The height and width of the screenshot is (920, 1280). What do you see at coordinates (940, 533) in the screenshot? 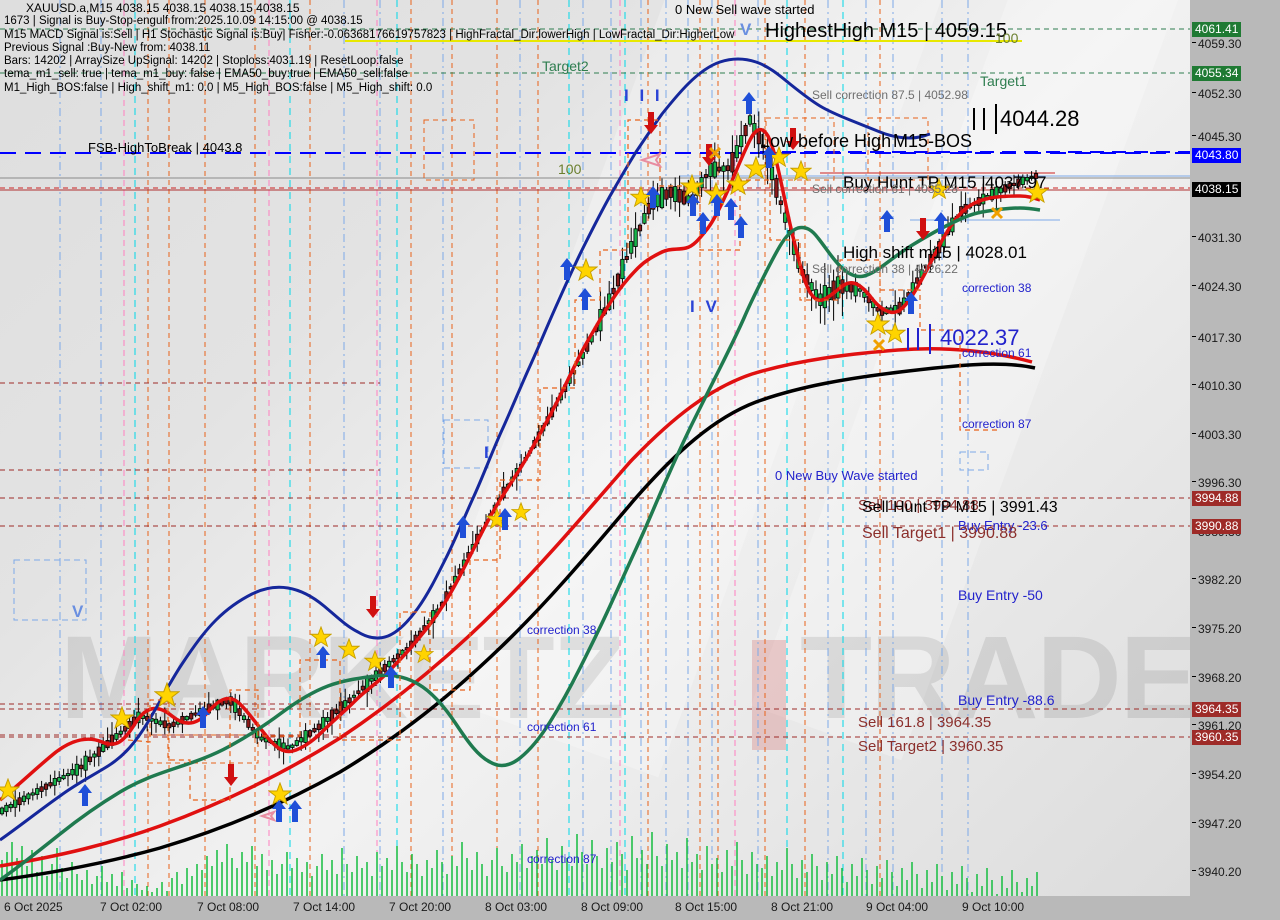
I see `sell-target1-label: Sell Target1 | 3990.88` at bounding box center [940, 533].